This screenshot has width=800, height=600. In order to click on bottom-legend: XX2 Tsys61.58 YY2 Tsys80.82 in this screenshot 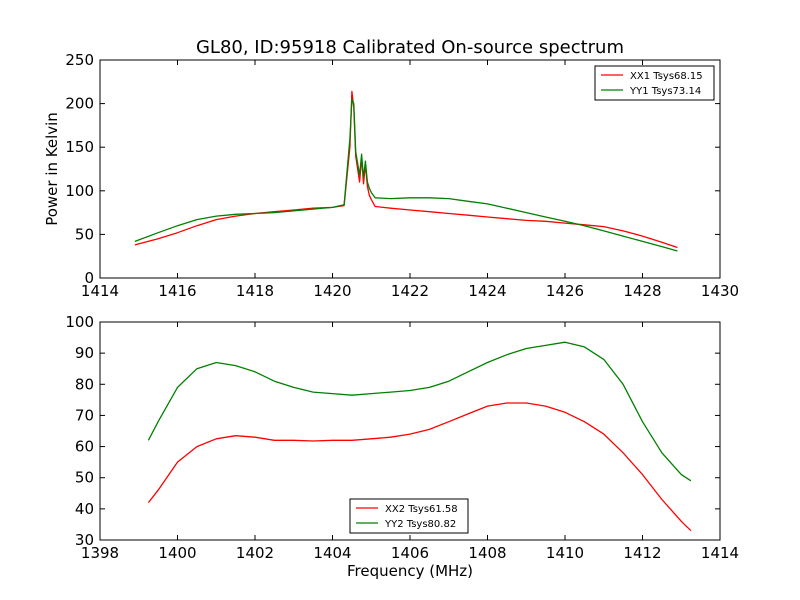, I will do `click(409, 516)`.